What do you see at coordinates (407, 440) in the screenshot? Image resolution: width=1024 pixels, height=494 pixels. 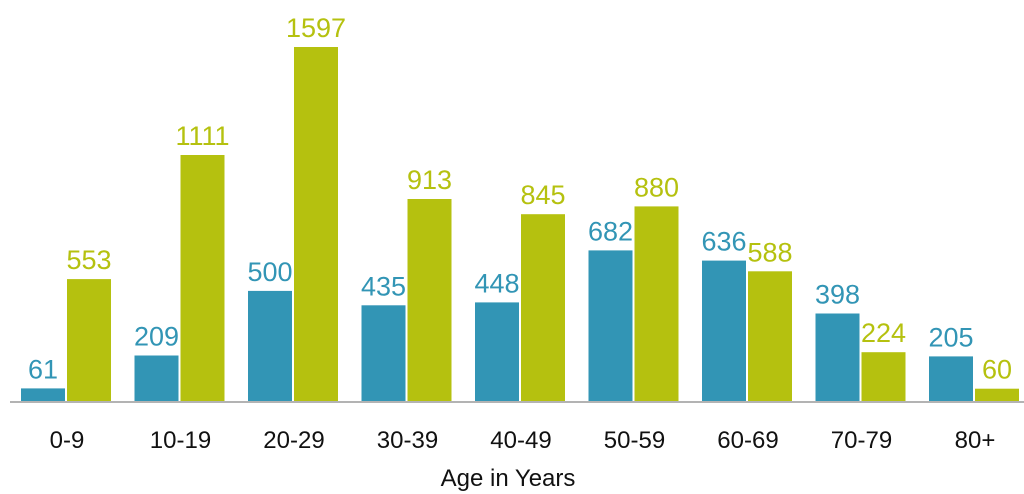 I see `x-tick-label-30-39: 30-39` at bounding box center [407, 440].